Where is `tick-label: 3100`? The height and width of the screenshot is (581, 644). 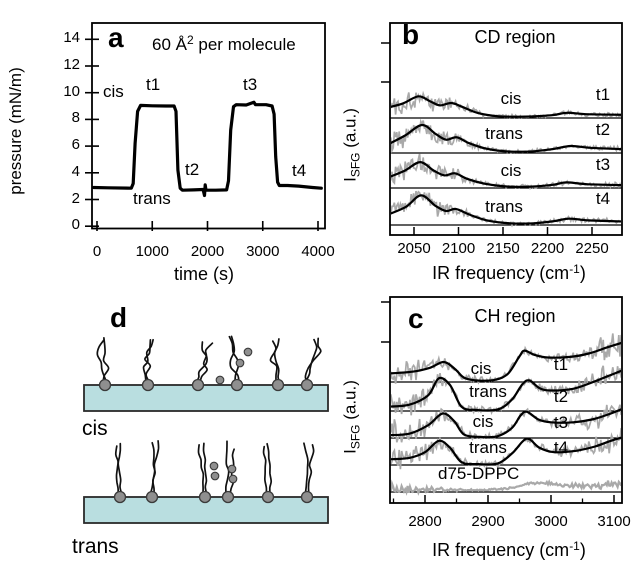
tick-label: 3100 is located at coordinates (614, 521).